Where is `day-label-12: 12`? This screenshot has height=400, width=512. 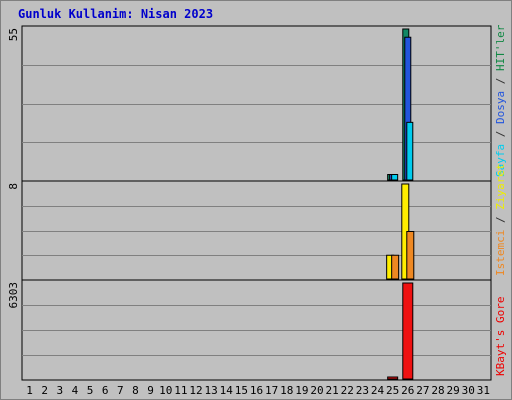
day-label-12: 12 is located at coordinates (195, 390).